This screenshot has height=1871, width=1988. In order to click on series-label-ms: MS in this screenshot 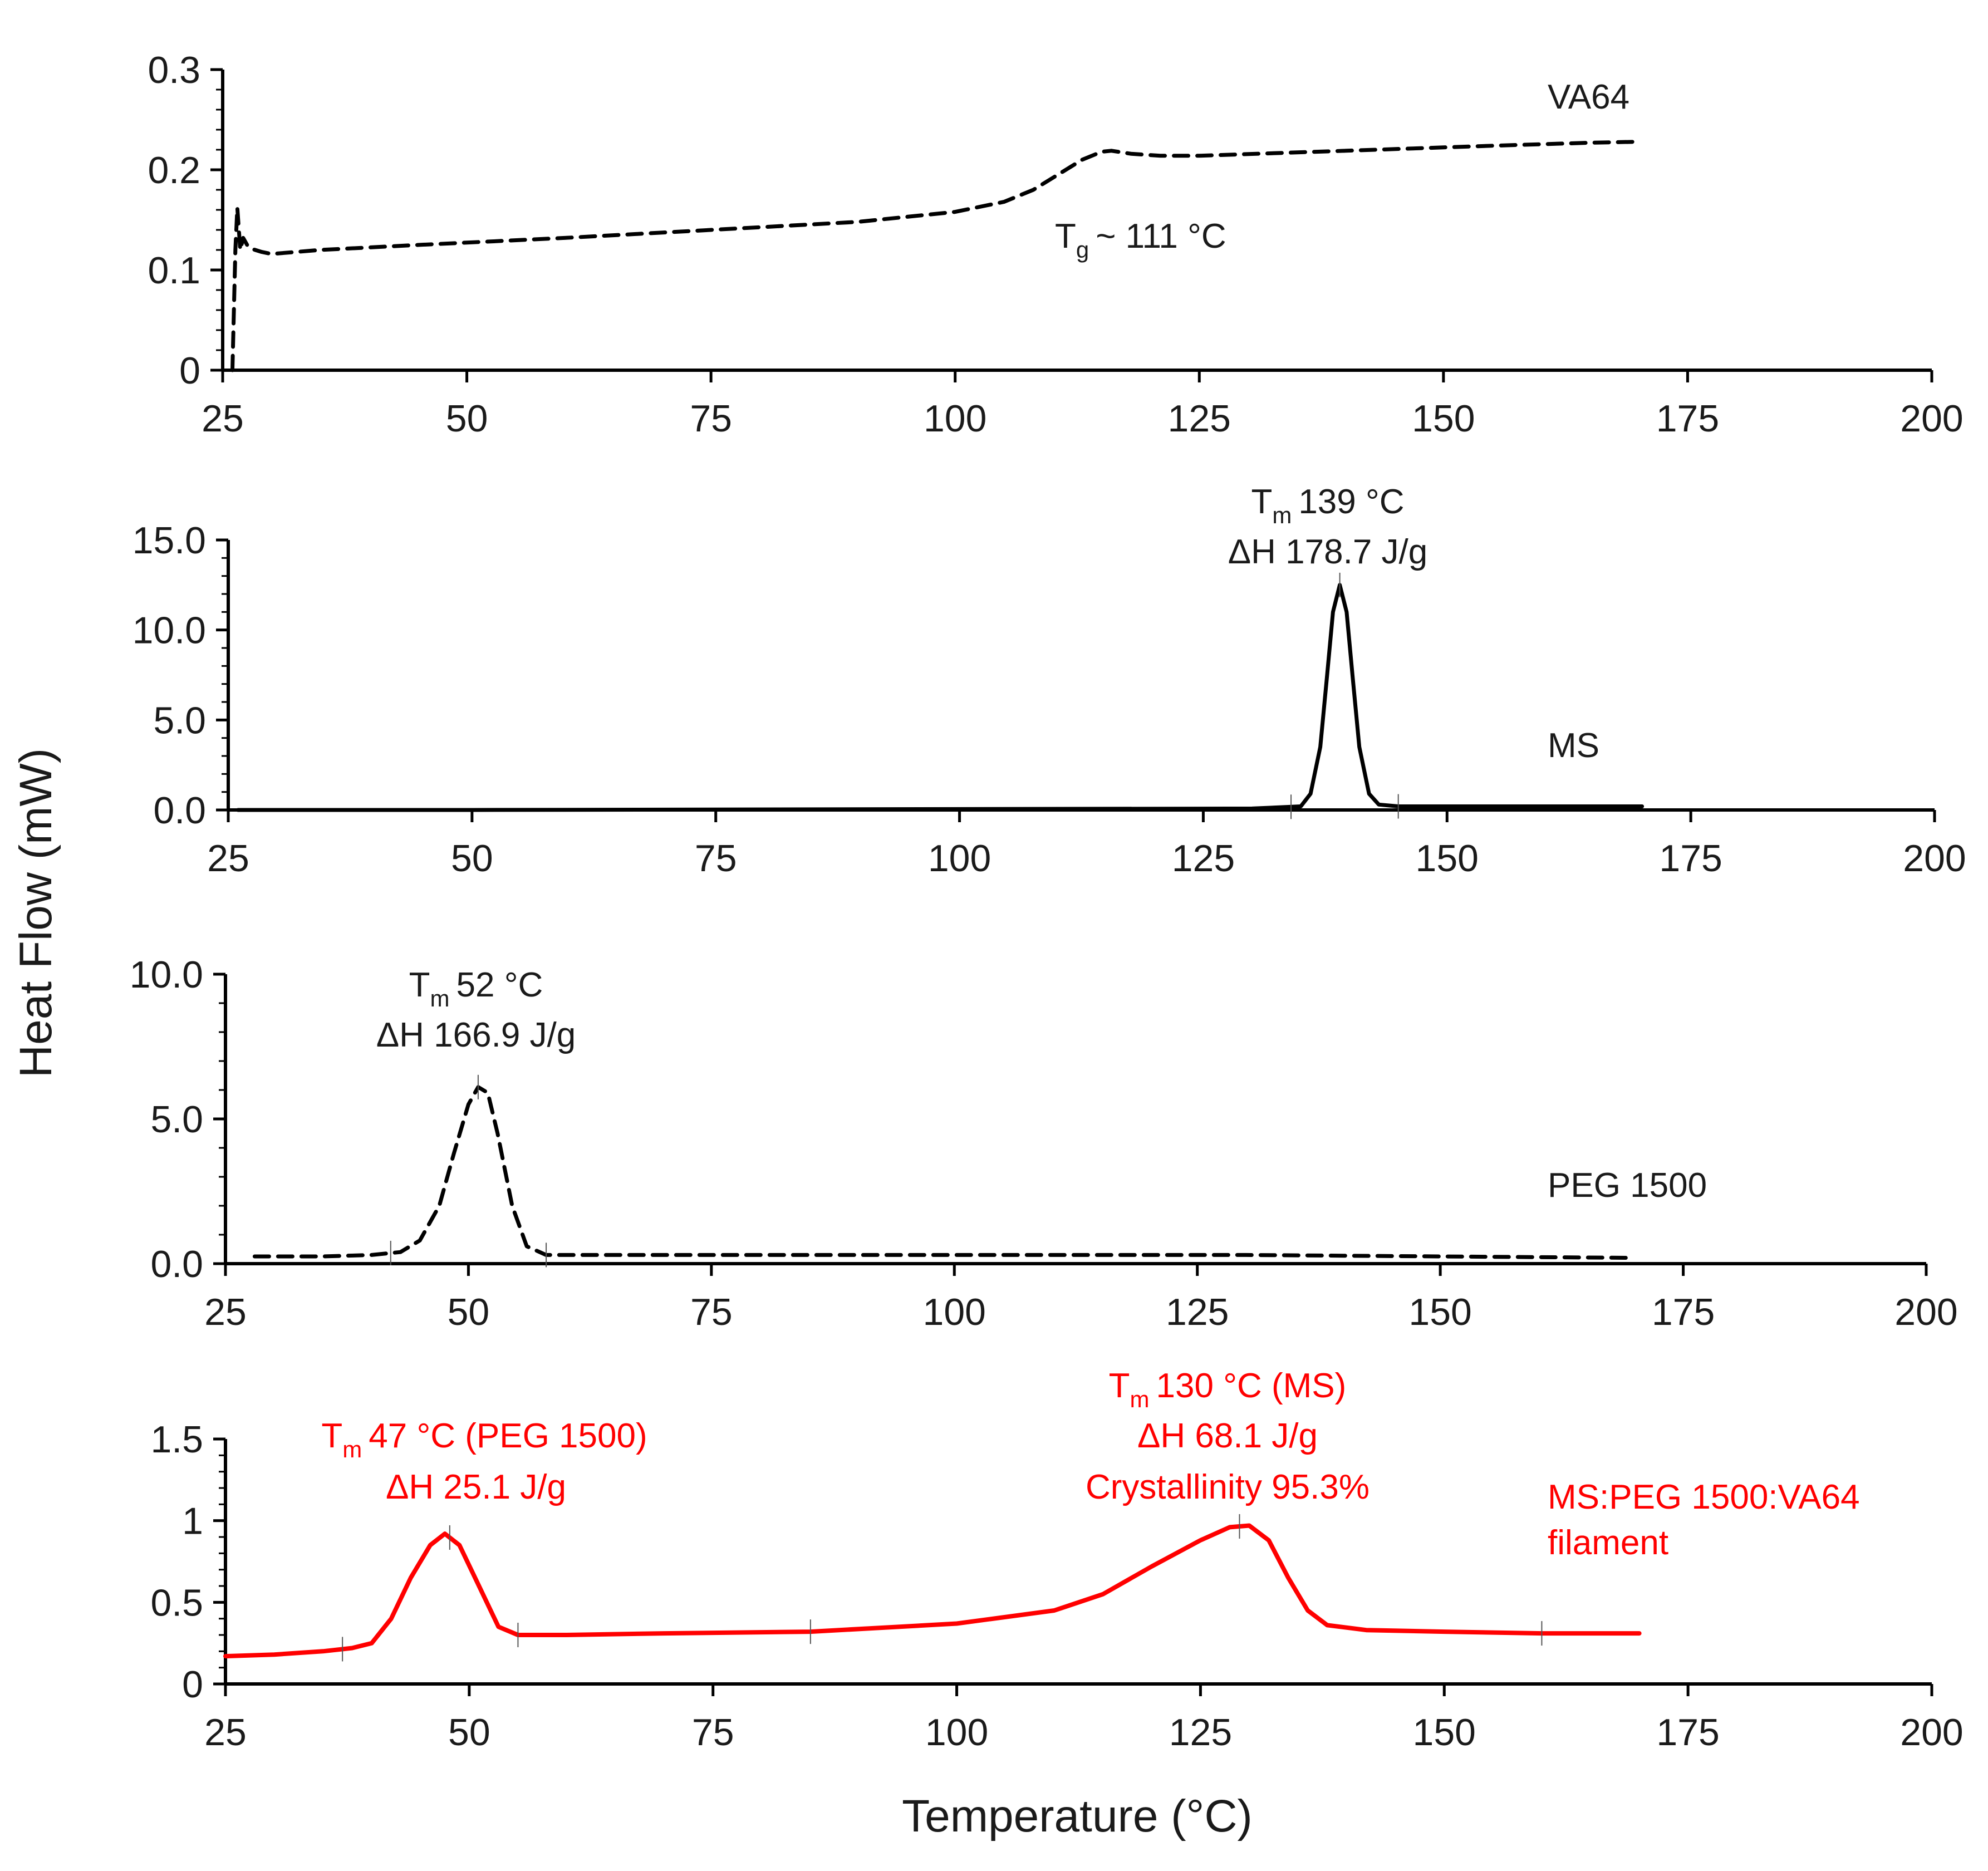, I will do `click(1573, 745)`.